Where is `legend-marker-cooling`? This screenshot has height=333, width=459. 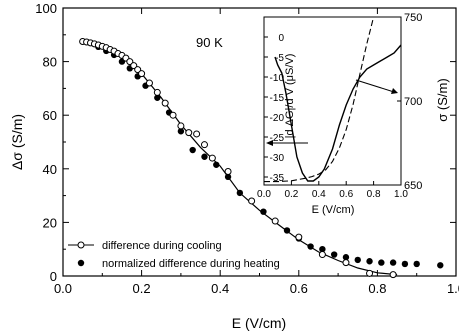 legend-marker-cooling is located at coordinates (81, 245).